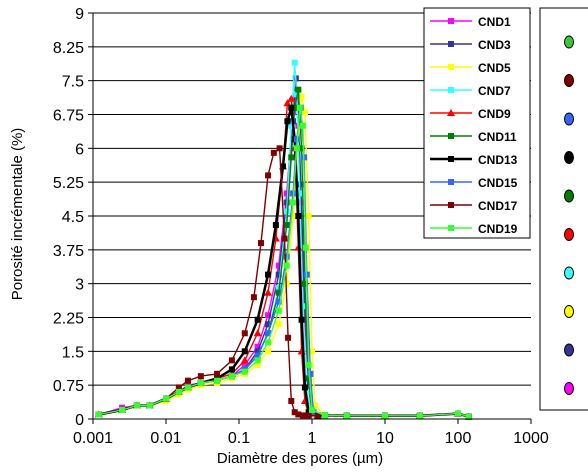  Describe the element at coordinates (79, 420) in the screenshot. I see `y-tick-label-0: 0` at that location.